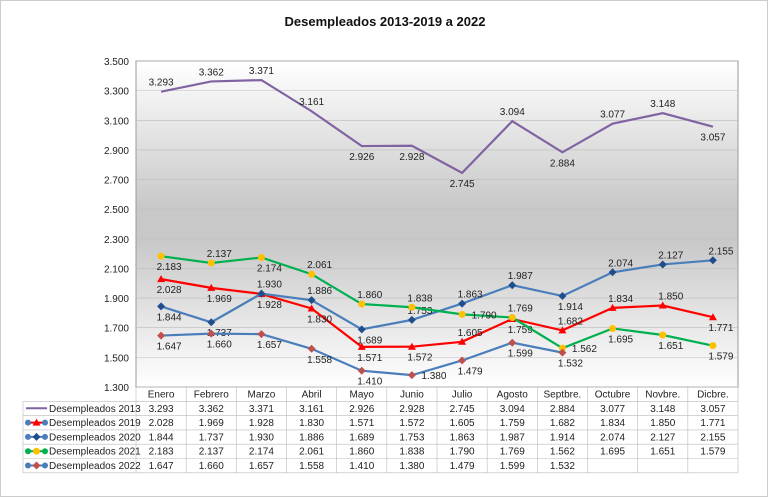 Image resolution: width=768 pixels, height=498 pixels. I want to click on table-cell: 1.532, so click(562, 466).